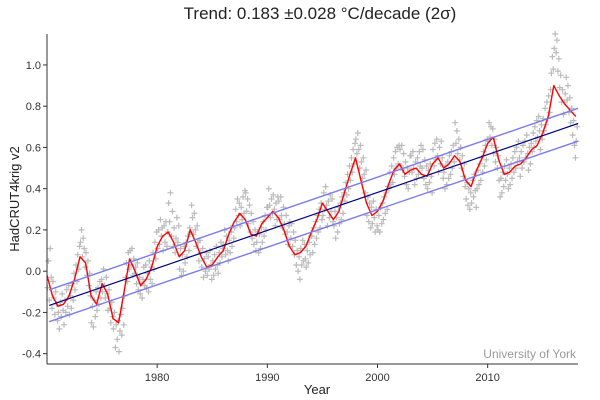  What do you see at coordinates (320, 13) in the screenshot?
I see `chart-title: Trend: 0.183 ±0.028 °C/decade (2σ)` at bounding box center [320, 13].